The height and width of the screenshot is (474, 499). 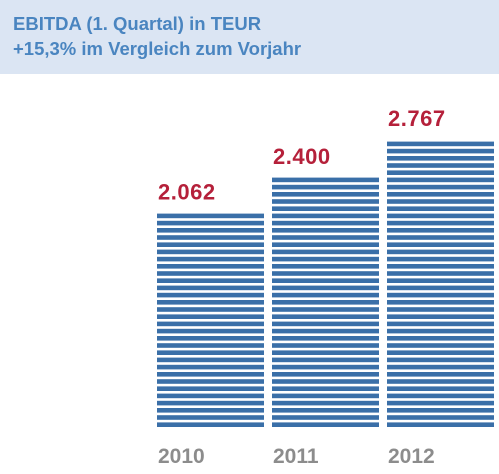 I want to click on value-label-2010: 2.062, so click(x=187, y=192).